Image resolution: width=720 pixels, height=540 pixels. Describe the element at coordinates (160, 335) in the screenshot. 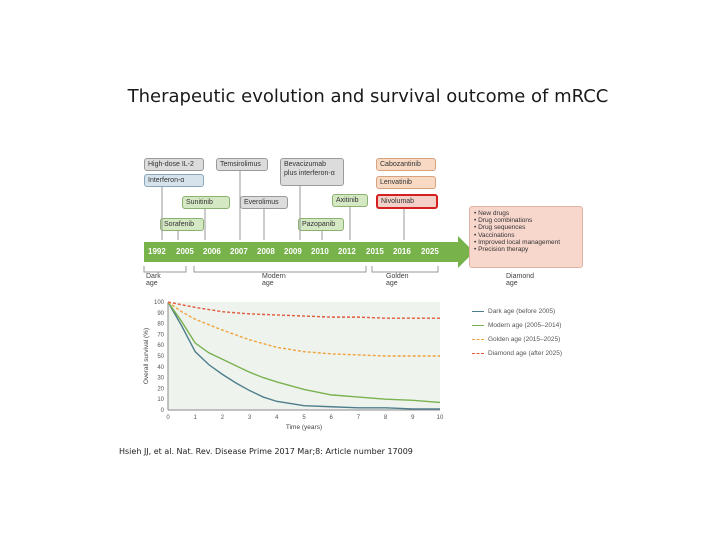

I see `y-tick-label: 70` at that location.